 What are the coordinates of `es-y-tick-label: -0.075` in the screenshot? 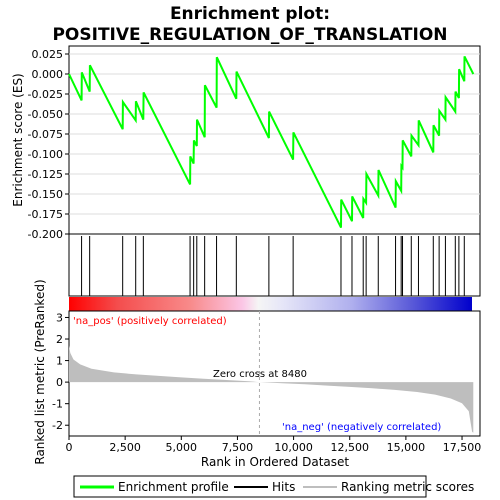 It's located at (45, 134).